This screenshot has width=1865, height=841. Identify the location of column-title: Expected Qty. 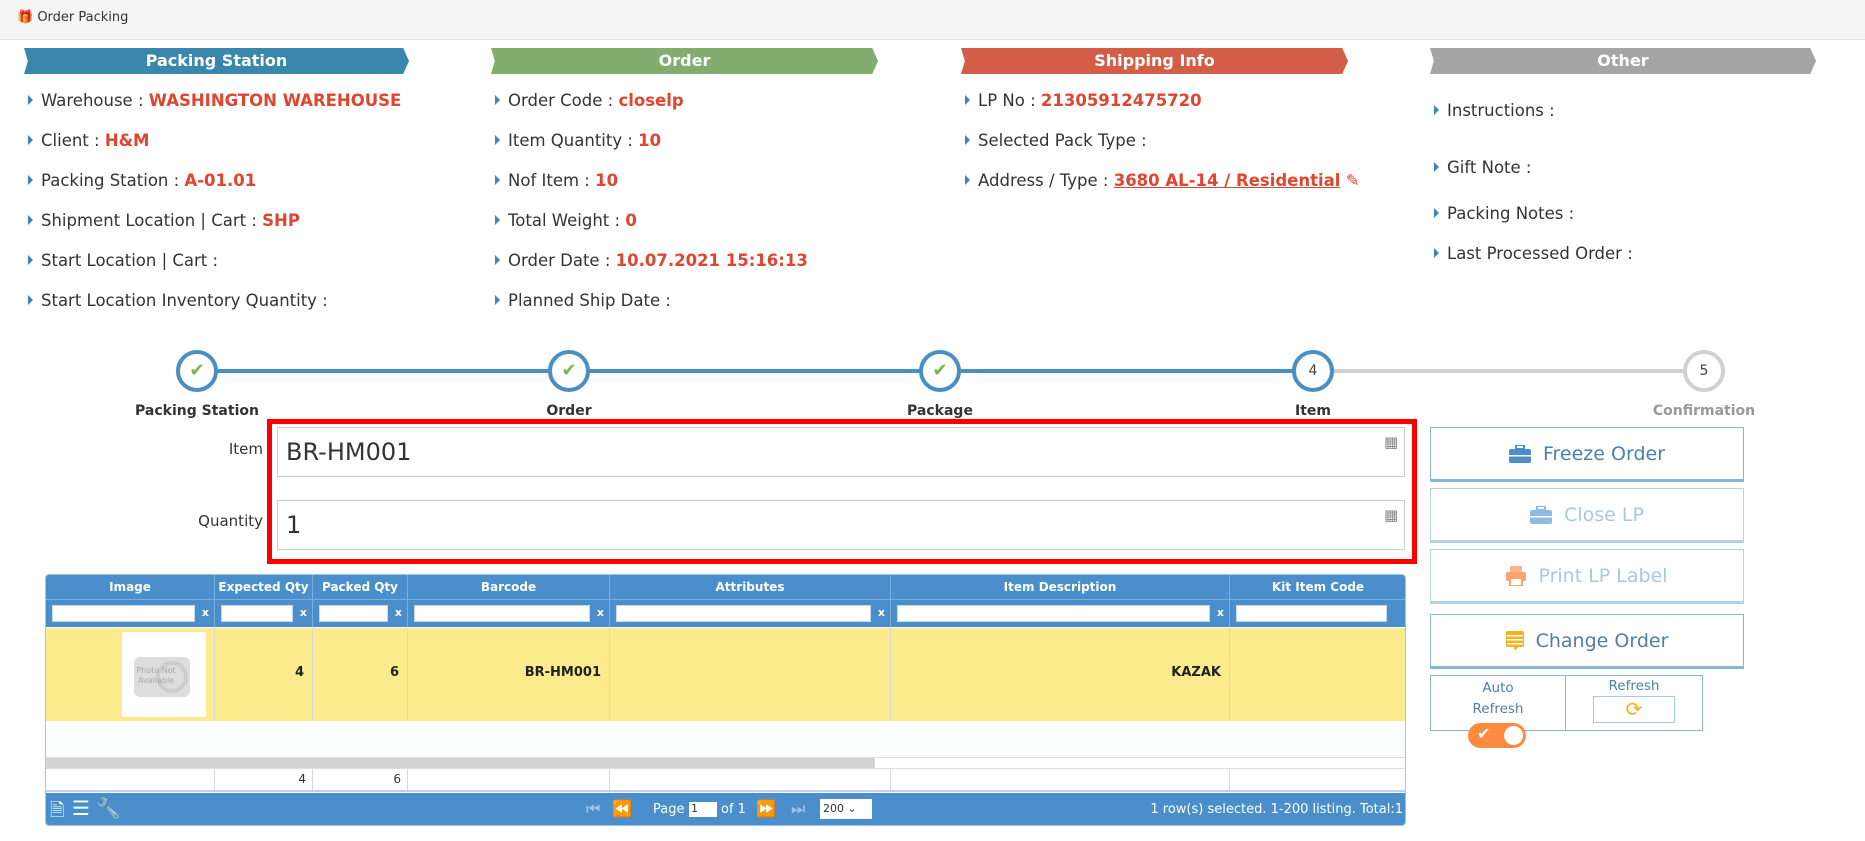
(263, 587).